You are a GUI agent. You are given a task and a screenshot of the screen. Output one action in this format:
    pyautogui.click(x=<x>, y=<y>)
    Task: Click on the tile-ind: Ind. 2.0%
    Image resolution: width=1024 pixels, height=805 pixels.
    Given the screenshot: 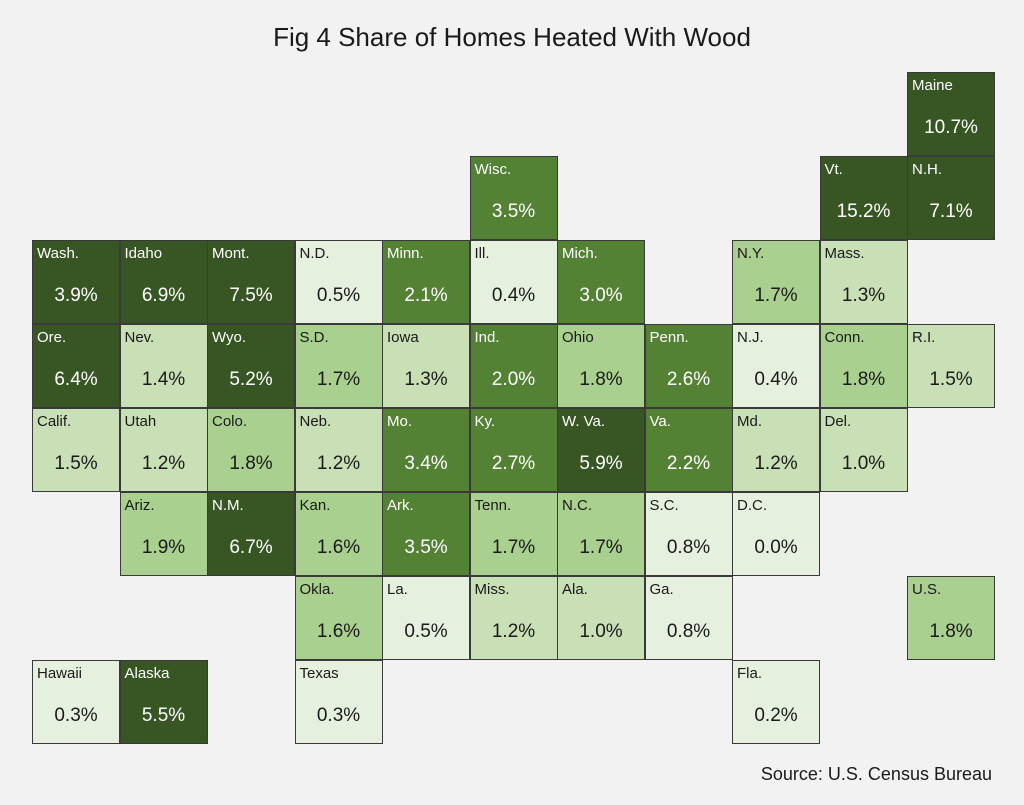 What is the action you would take?
    pyautogui.click(x=513, y=366)
    